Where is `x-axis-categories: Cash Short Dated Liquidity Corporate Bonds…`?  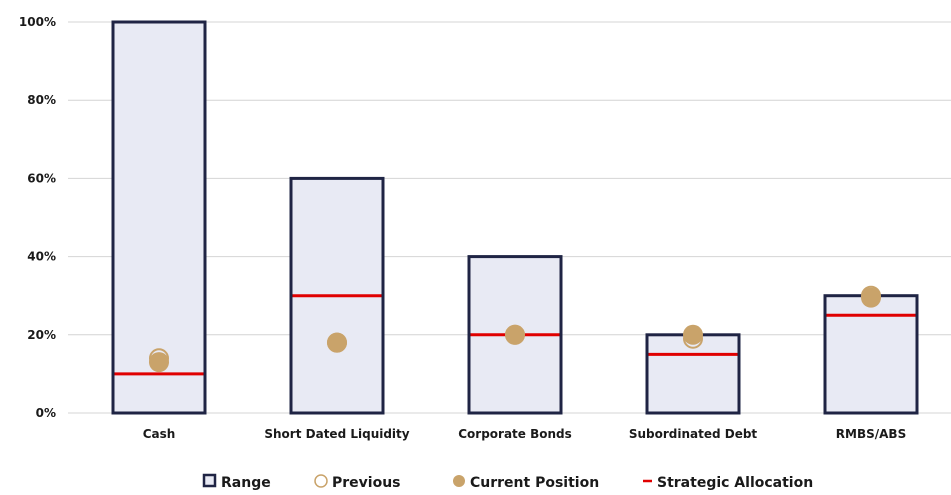 x-axis-categories: Cash Short Dated Liquidity Corporate Bonds… is located at coordinates (525, 434).